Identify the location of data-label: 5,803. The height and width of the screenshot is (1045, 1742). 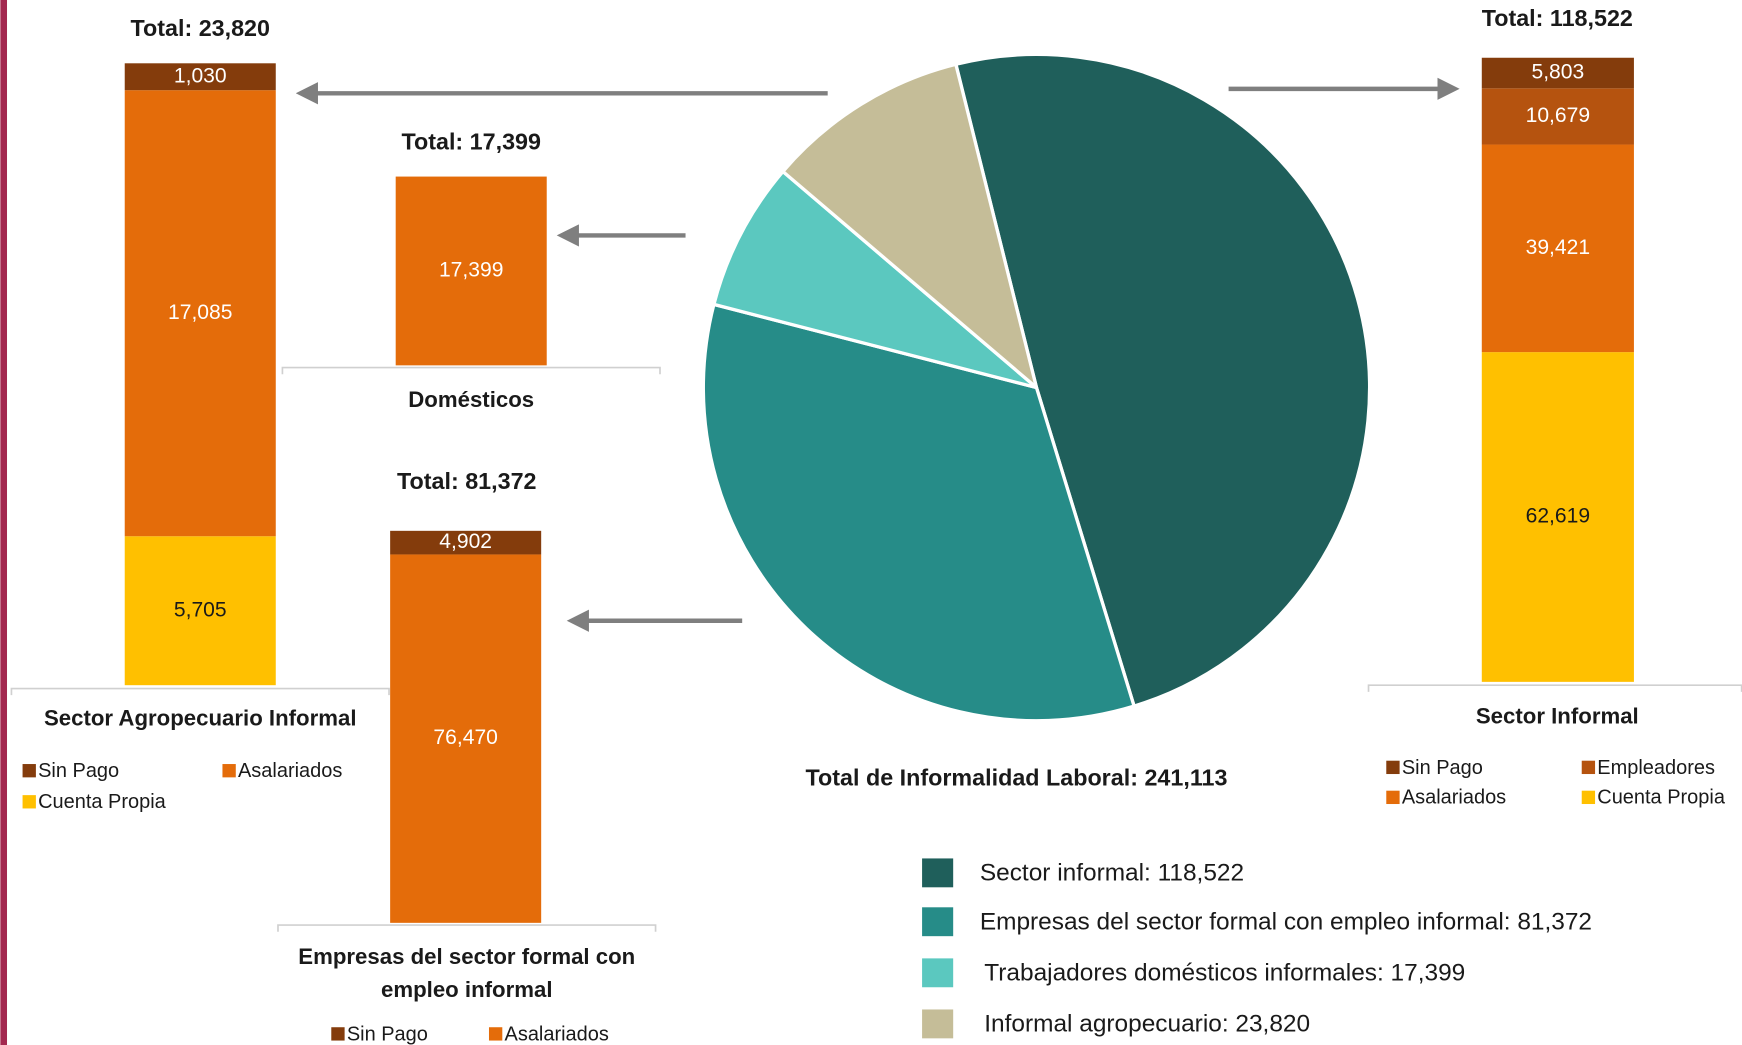
(1557, 72).